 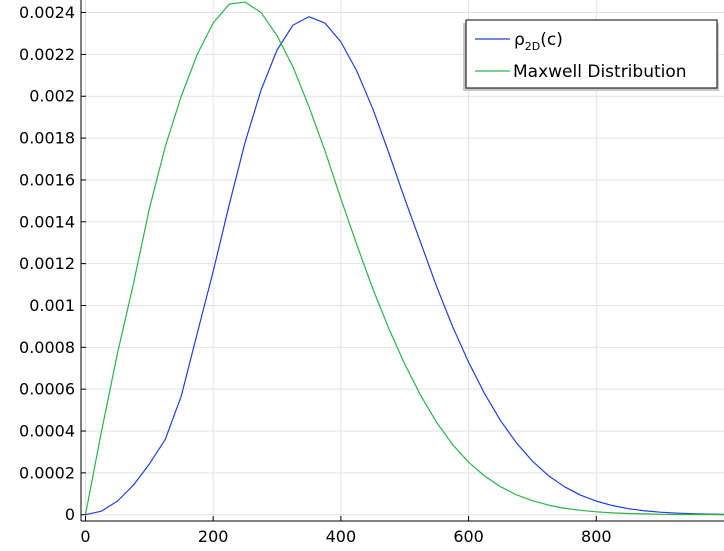 What do you see at coordinates (47, 431) in the screenshot?
I see `y-tick-label-2: 0.0004` at bounding box center [47, 431].